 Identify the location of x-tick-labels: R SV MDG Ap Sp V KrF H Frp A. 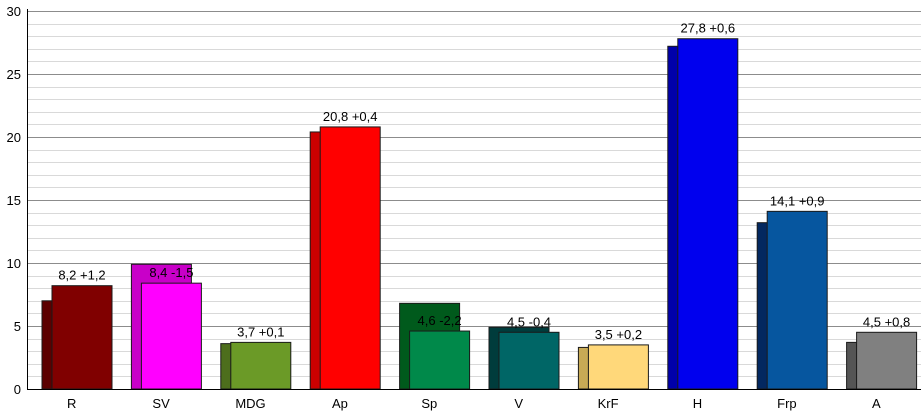
(474, 403).